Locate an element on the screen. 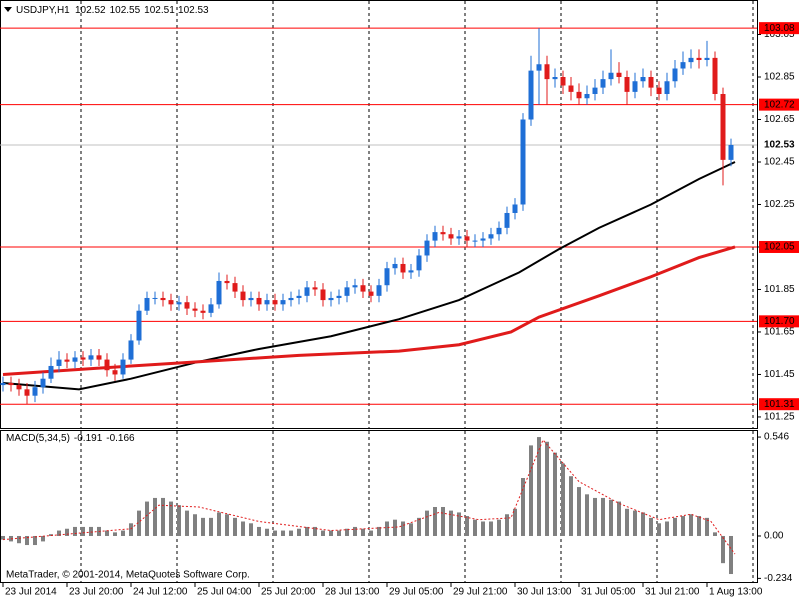  y-tick-label: 102.65 is located at coordinates (779, 119).